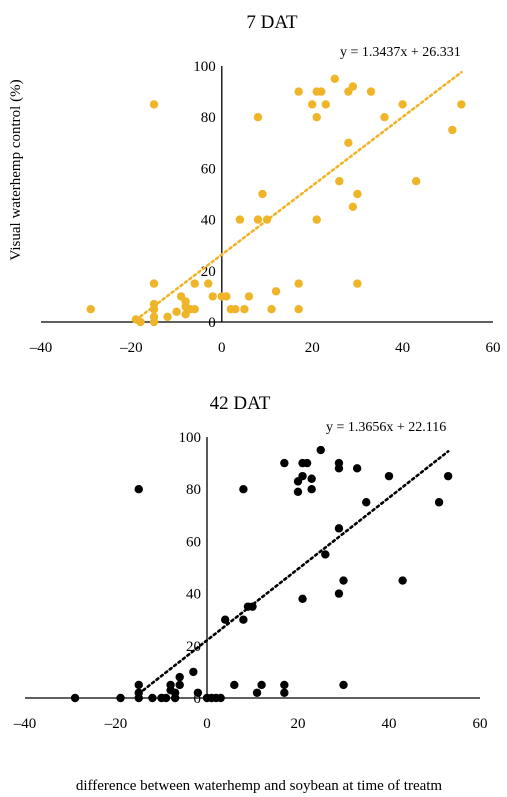  I want to click on panel-title: 42 DAT, so click(240, 403).